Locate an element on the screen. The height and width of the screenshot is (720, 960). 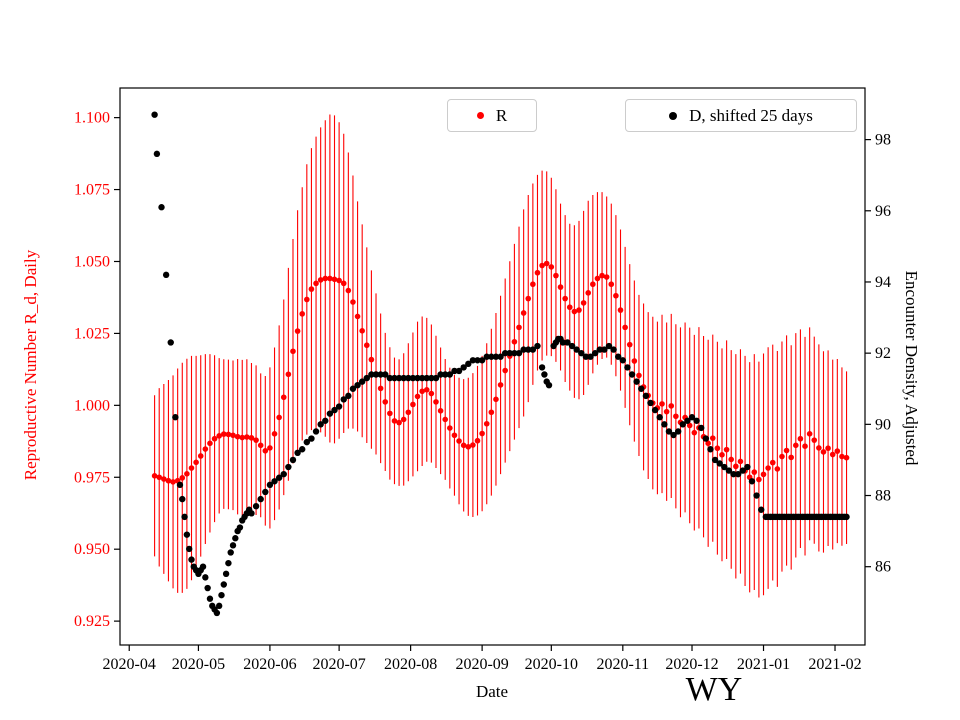
x-tick-label: 2020-08 is located at coordinates (410, 664).